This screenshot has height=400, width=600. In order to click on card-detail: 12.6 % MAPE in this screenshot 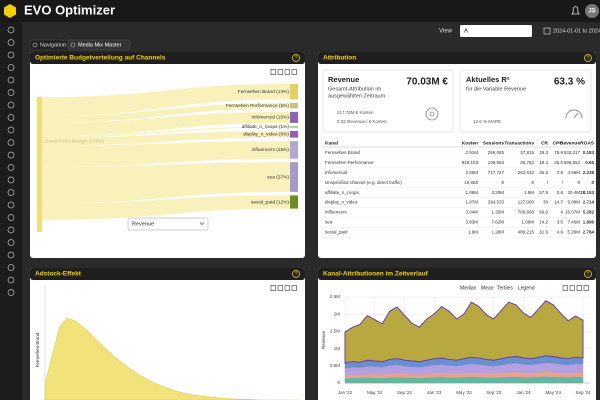, I will do `click(487, 121)`.